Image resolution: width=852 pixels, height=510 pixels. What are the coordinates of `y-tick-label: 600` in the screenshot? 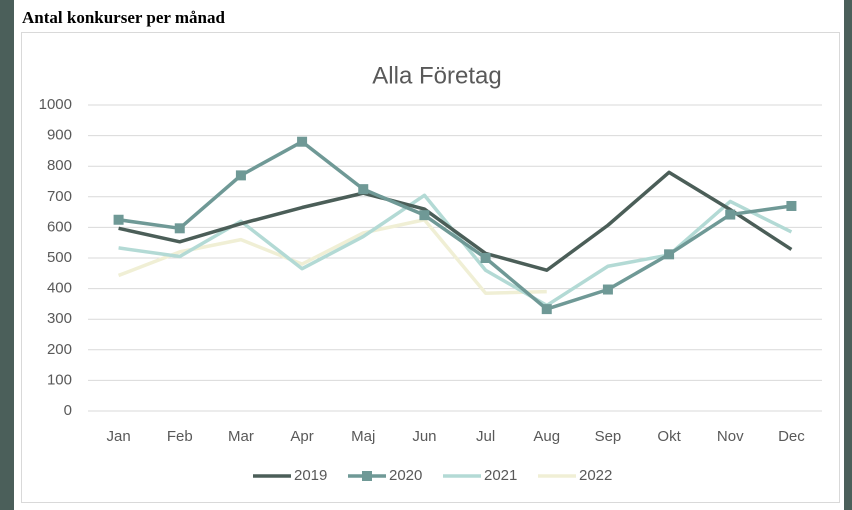 It's located at (59, 226).